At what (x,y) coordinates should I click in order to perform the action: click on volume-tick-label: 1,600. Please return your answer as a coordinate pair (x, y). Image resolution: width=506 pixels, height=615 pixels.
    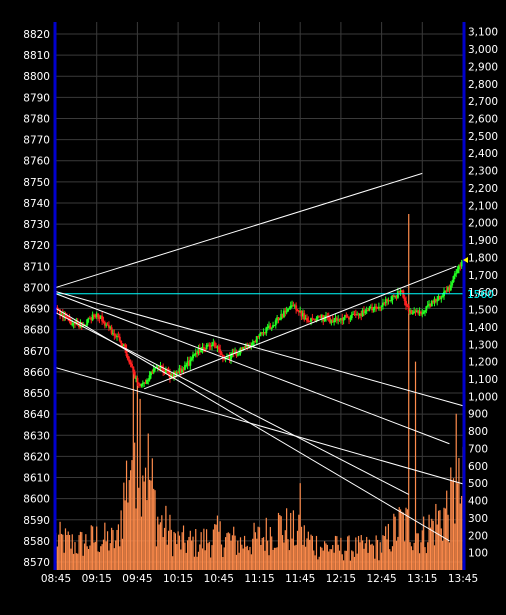
    Looking at the image, I should click on (483, 293).